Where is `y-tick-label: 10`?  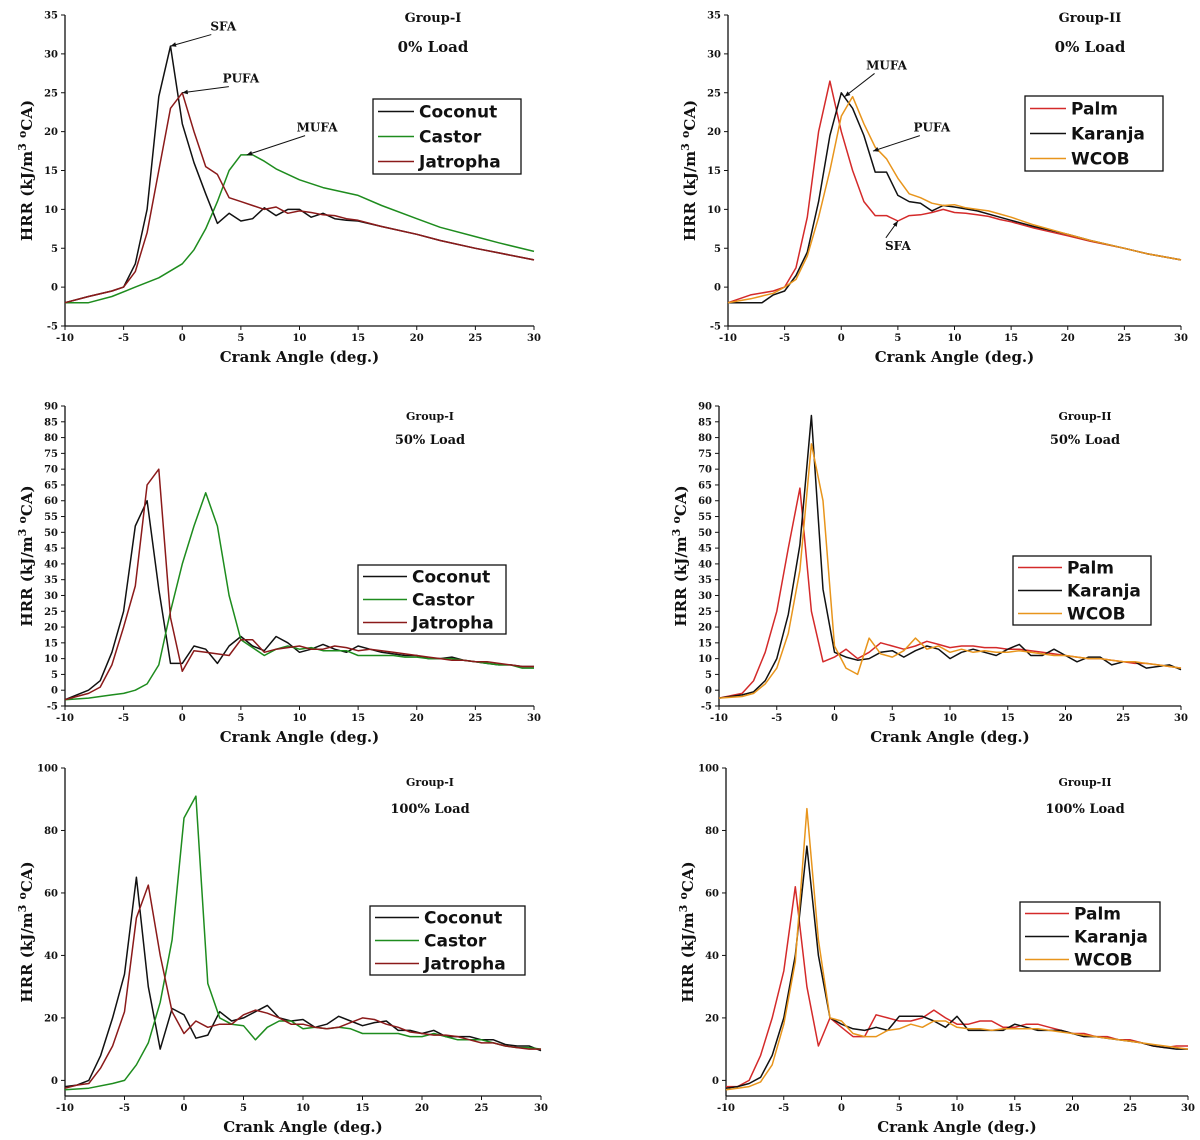
y-tick-label: 10 is located at coordinates (705, 659).